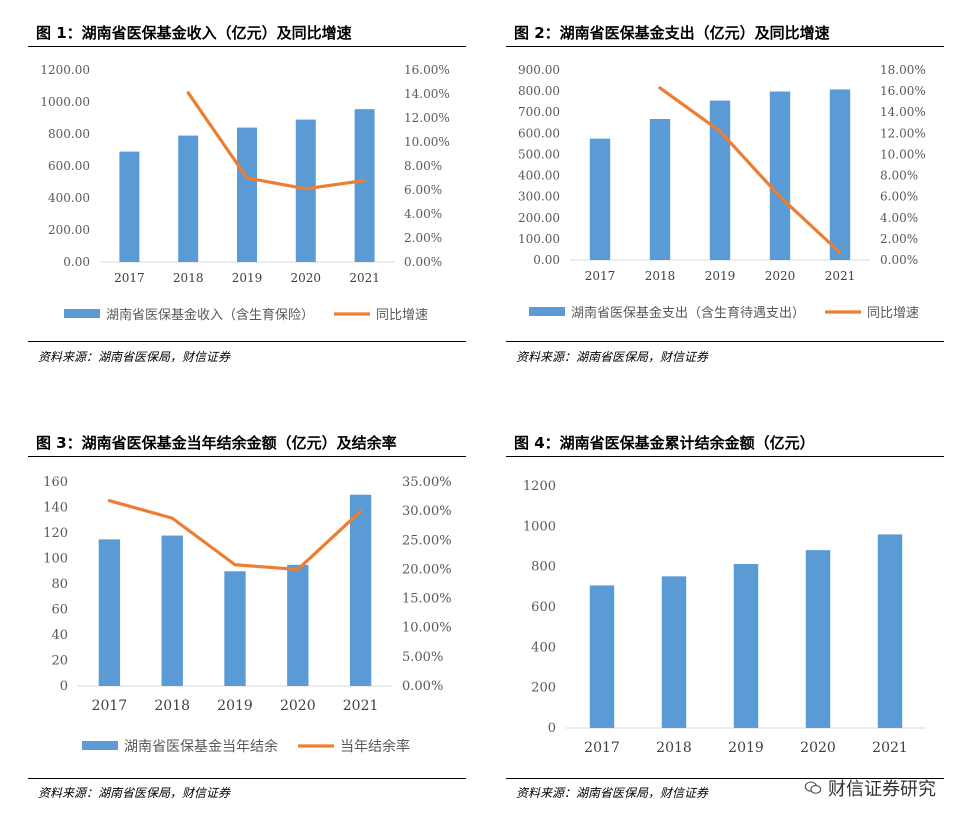 This screenshot has height=829, width=964. What do you see at coordinates (427, 482) in the screenshot?
I see `y-tick-label-right: 35.00%` at bounding box center [427, 482].